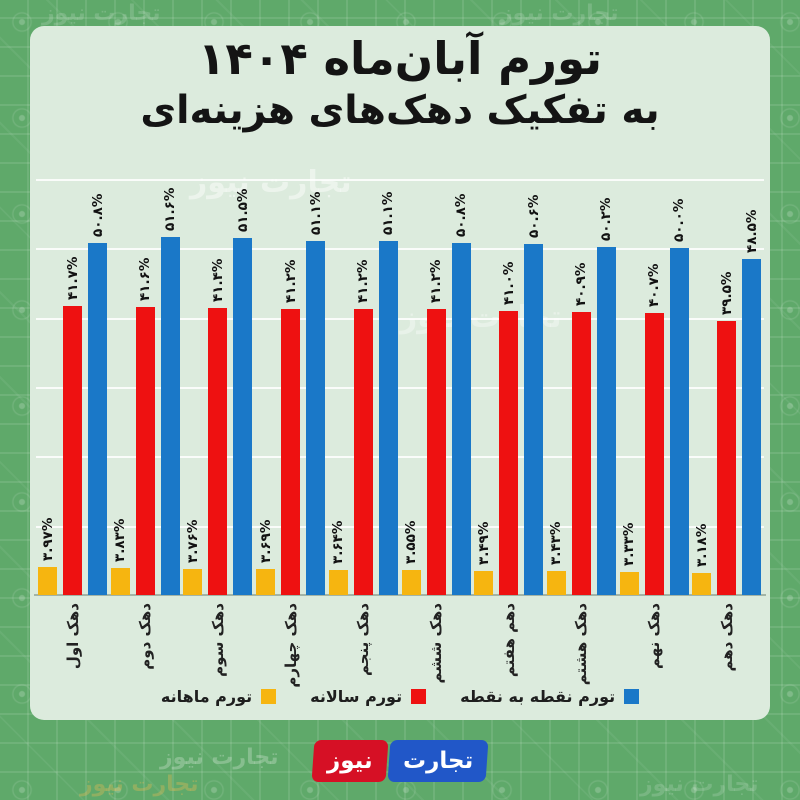 The image size is (800, 800). What do you see at coordinates (388, 213) in the screenshot?
I see `bar-value-label-p2p-5: ۵۱.۱%` at bounding box center [388, 213].